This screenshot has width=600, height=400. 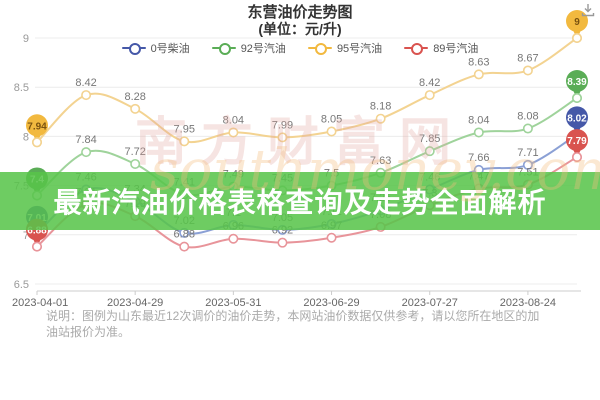 What do you see at coordinates (380, 107) in the screenshot?
I see `data-point-label-95号汽油: 8.18` at bounding box center [380, 107].